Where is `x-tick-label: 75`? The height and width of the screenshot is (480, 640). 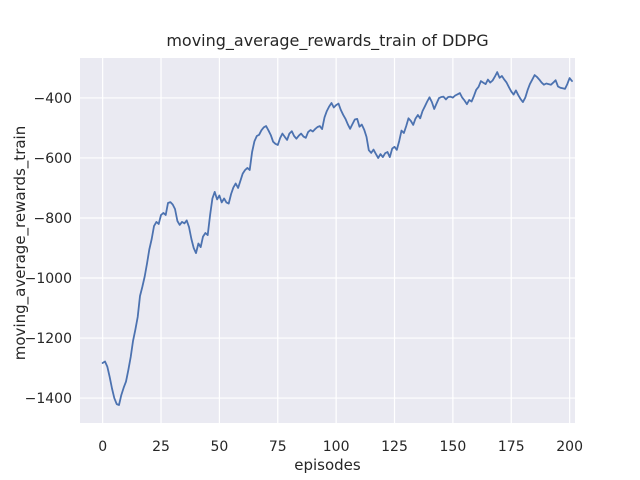
x-tick-label: 75 is located at coordinates (278, 447).